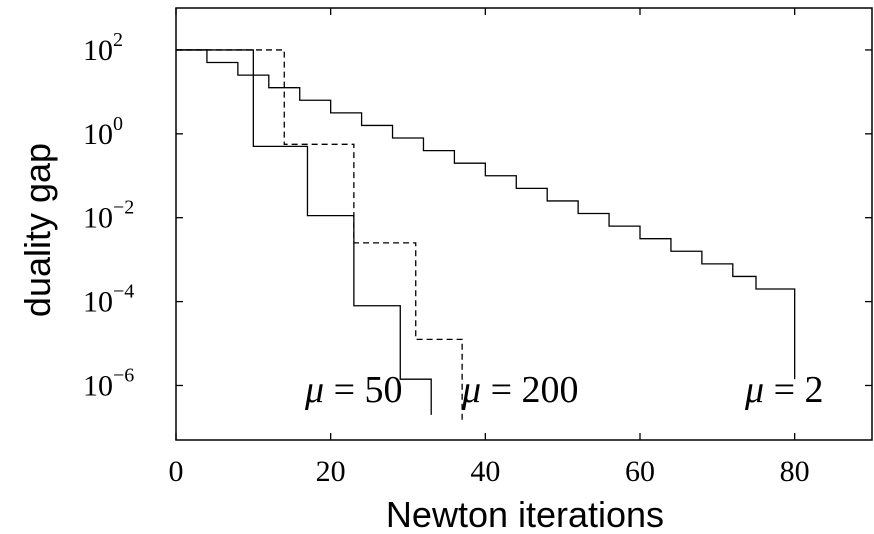  Describe the element at coordinates (525, 514) in the screenshot. I see `x-axis-label: Newton iterations` at that location.